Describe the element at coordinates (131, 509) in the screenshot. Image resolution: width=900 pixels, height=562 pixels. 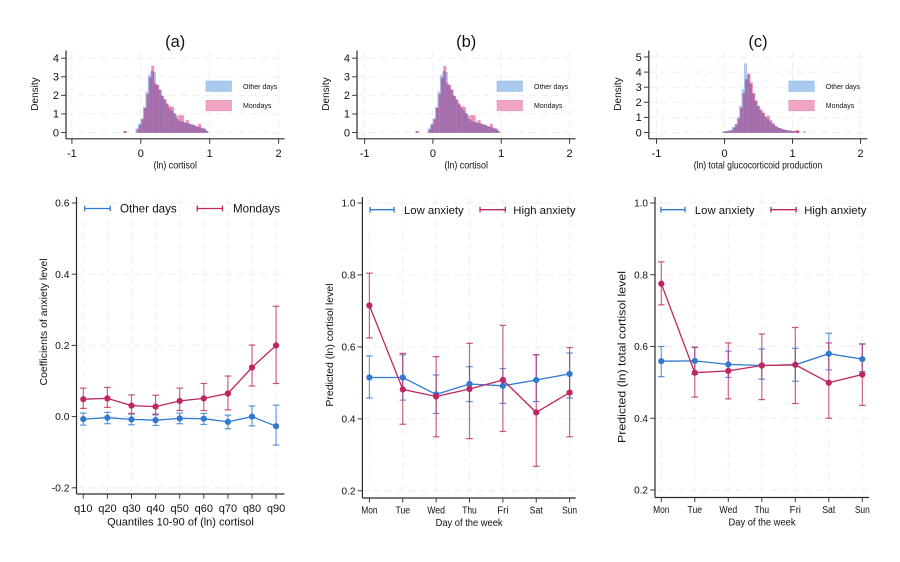
I see `svg-text: q30` at that location.